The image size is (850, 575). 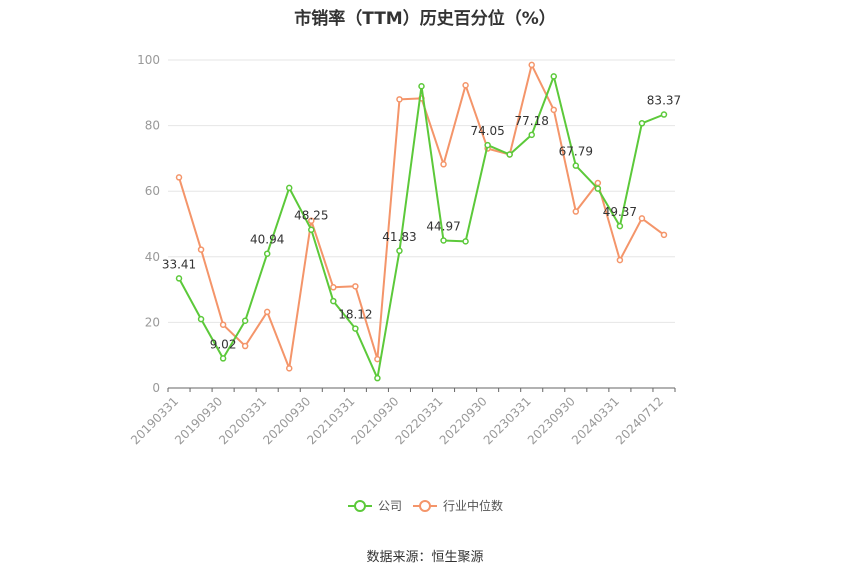 I want to click on legend-item-1: 行业中位数, so click(x=458, y=505).